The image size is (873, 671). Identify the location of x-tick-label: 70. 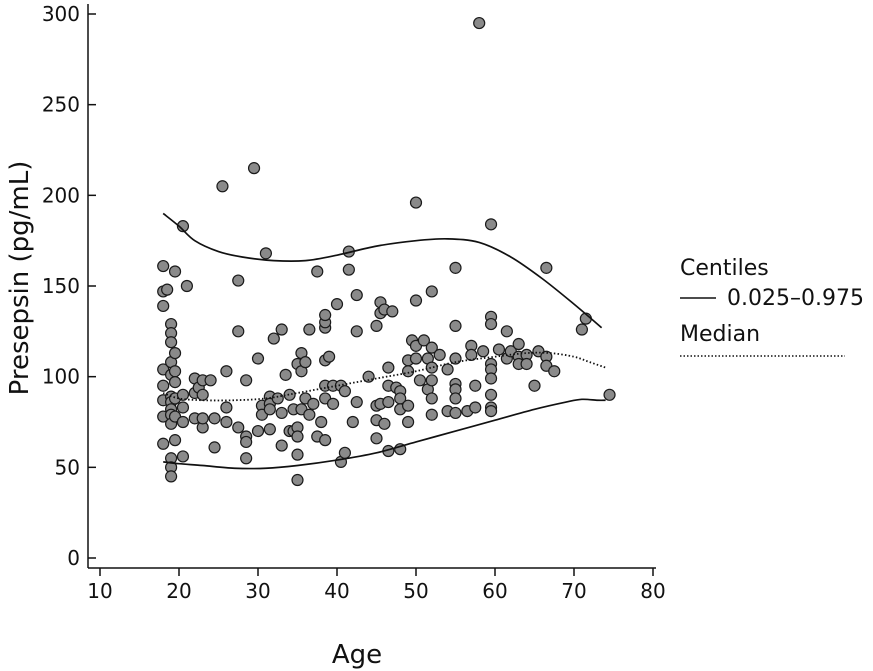
(573, 591).